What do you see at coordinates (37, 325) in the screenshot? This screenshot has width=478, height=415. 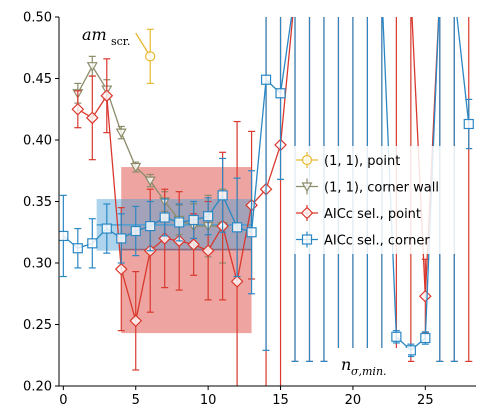 I see `y-tick-label-1: 0.25` at bounding box center [37, 325].